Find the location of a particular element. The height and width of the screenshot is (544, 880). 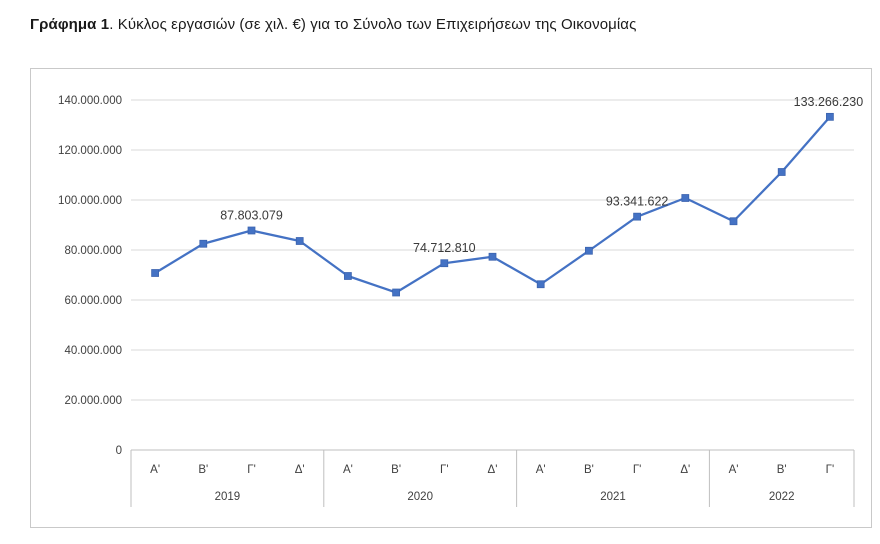

x-axis-year-label: 2019 is located at coordinates (228, 497).